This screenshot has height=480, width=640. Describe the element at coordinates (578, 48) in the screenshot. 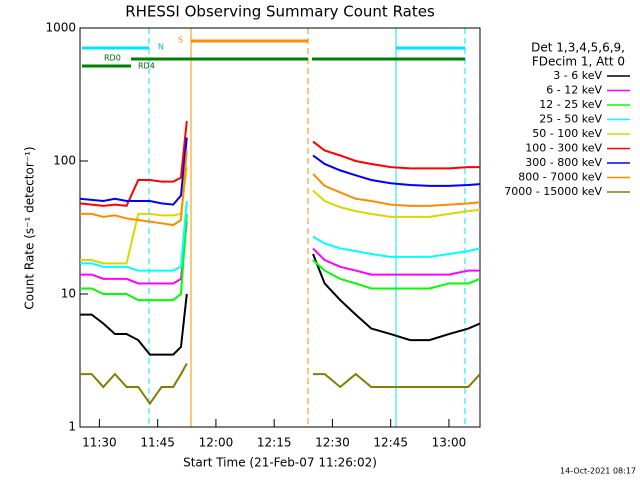

I see `legend-header: Det 1,3,4,5,6,9,` at that location.